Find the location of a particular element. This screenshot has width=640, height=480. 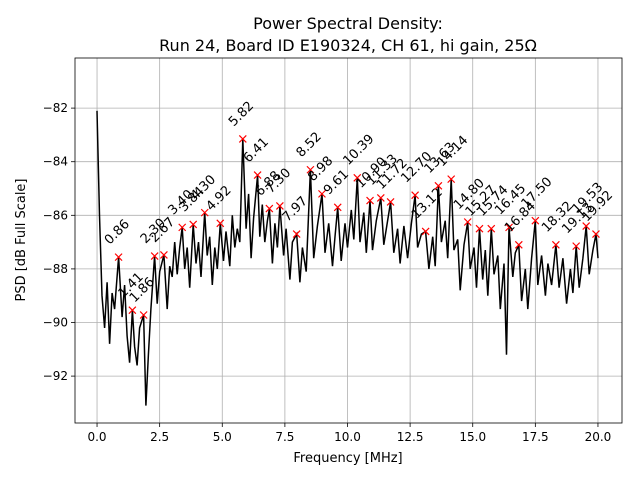

peak-label: 6.41 is located at coordinates (256, 150).